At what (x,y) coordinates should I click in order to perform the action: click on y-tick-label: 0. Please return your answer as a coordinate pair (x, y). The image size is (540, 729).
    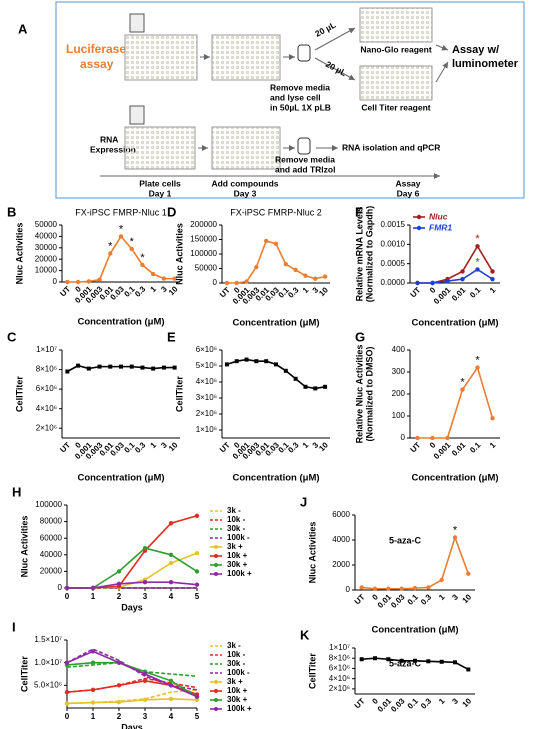
    Looking at the image, I should click on (348, 589).